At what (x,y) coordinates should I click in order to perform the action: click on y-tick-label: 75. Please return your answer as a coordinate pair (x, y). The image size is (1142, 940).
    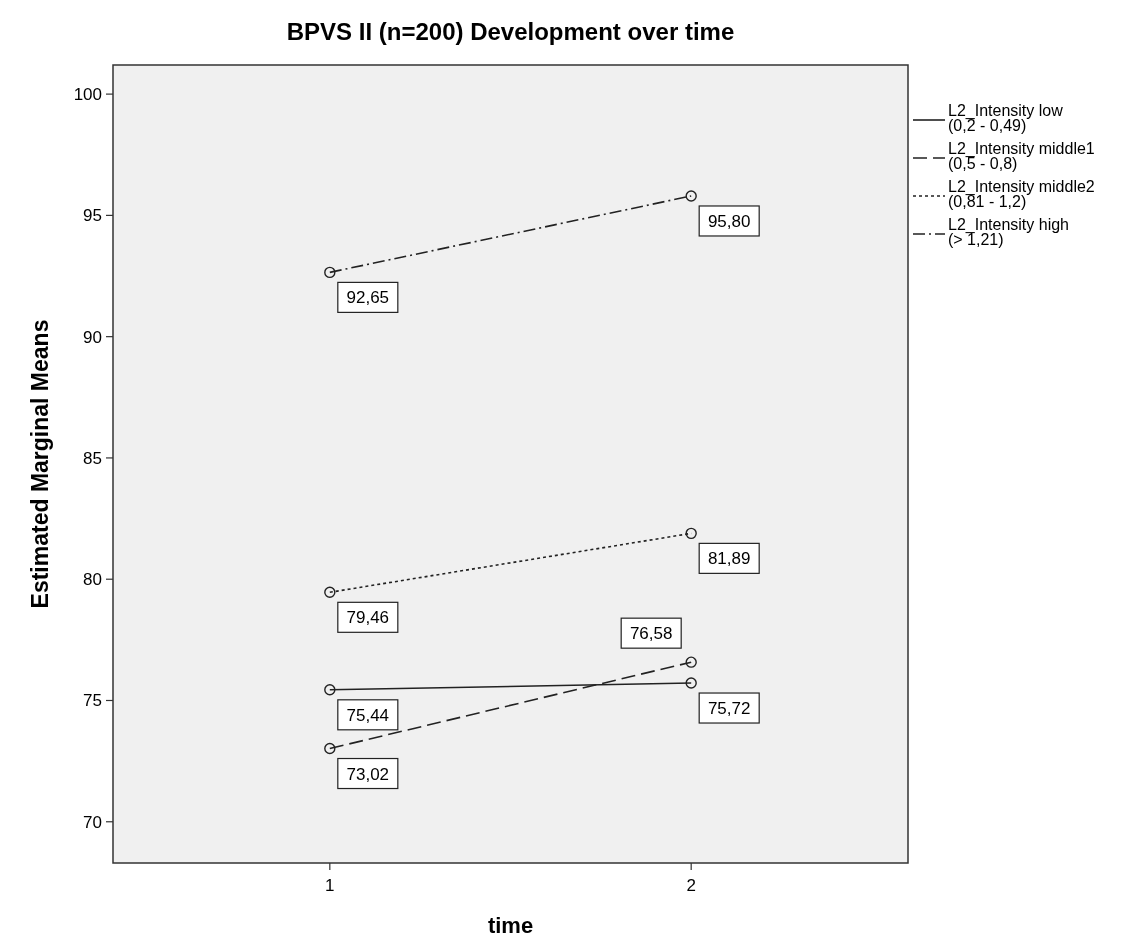
    Looking at the image, I should click on (92, 701).